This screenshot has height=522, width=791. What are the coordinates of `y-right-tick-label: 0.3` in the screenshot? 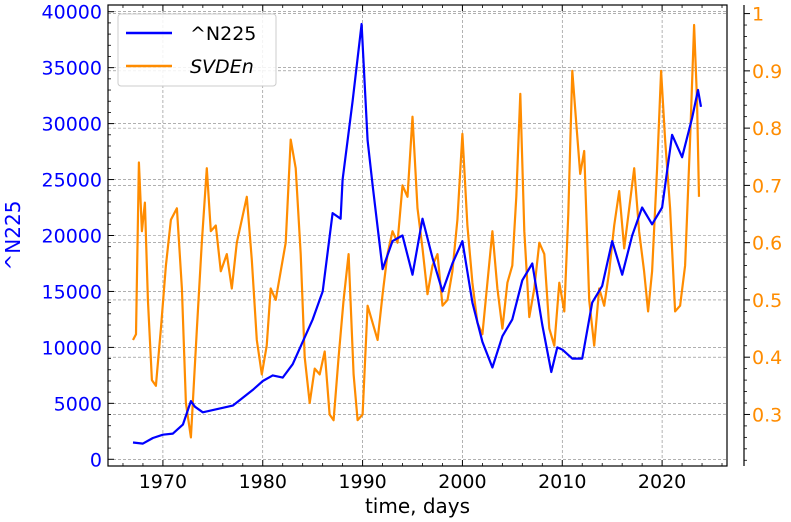 It's located at (767, 415).